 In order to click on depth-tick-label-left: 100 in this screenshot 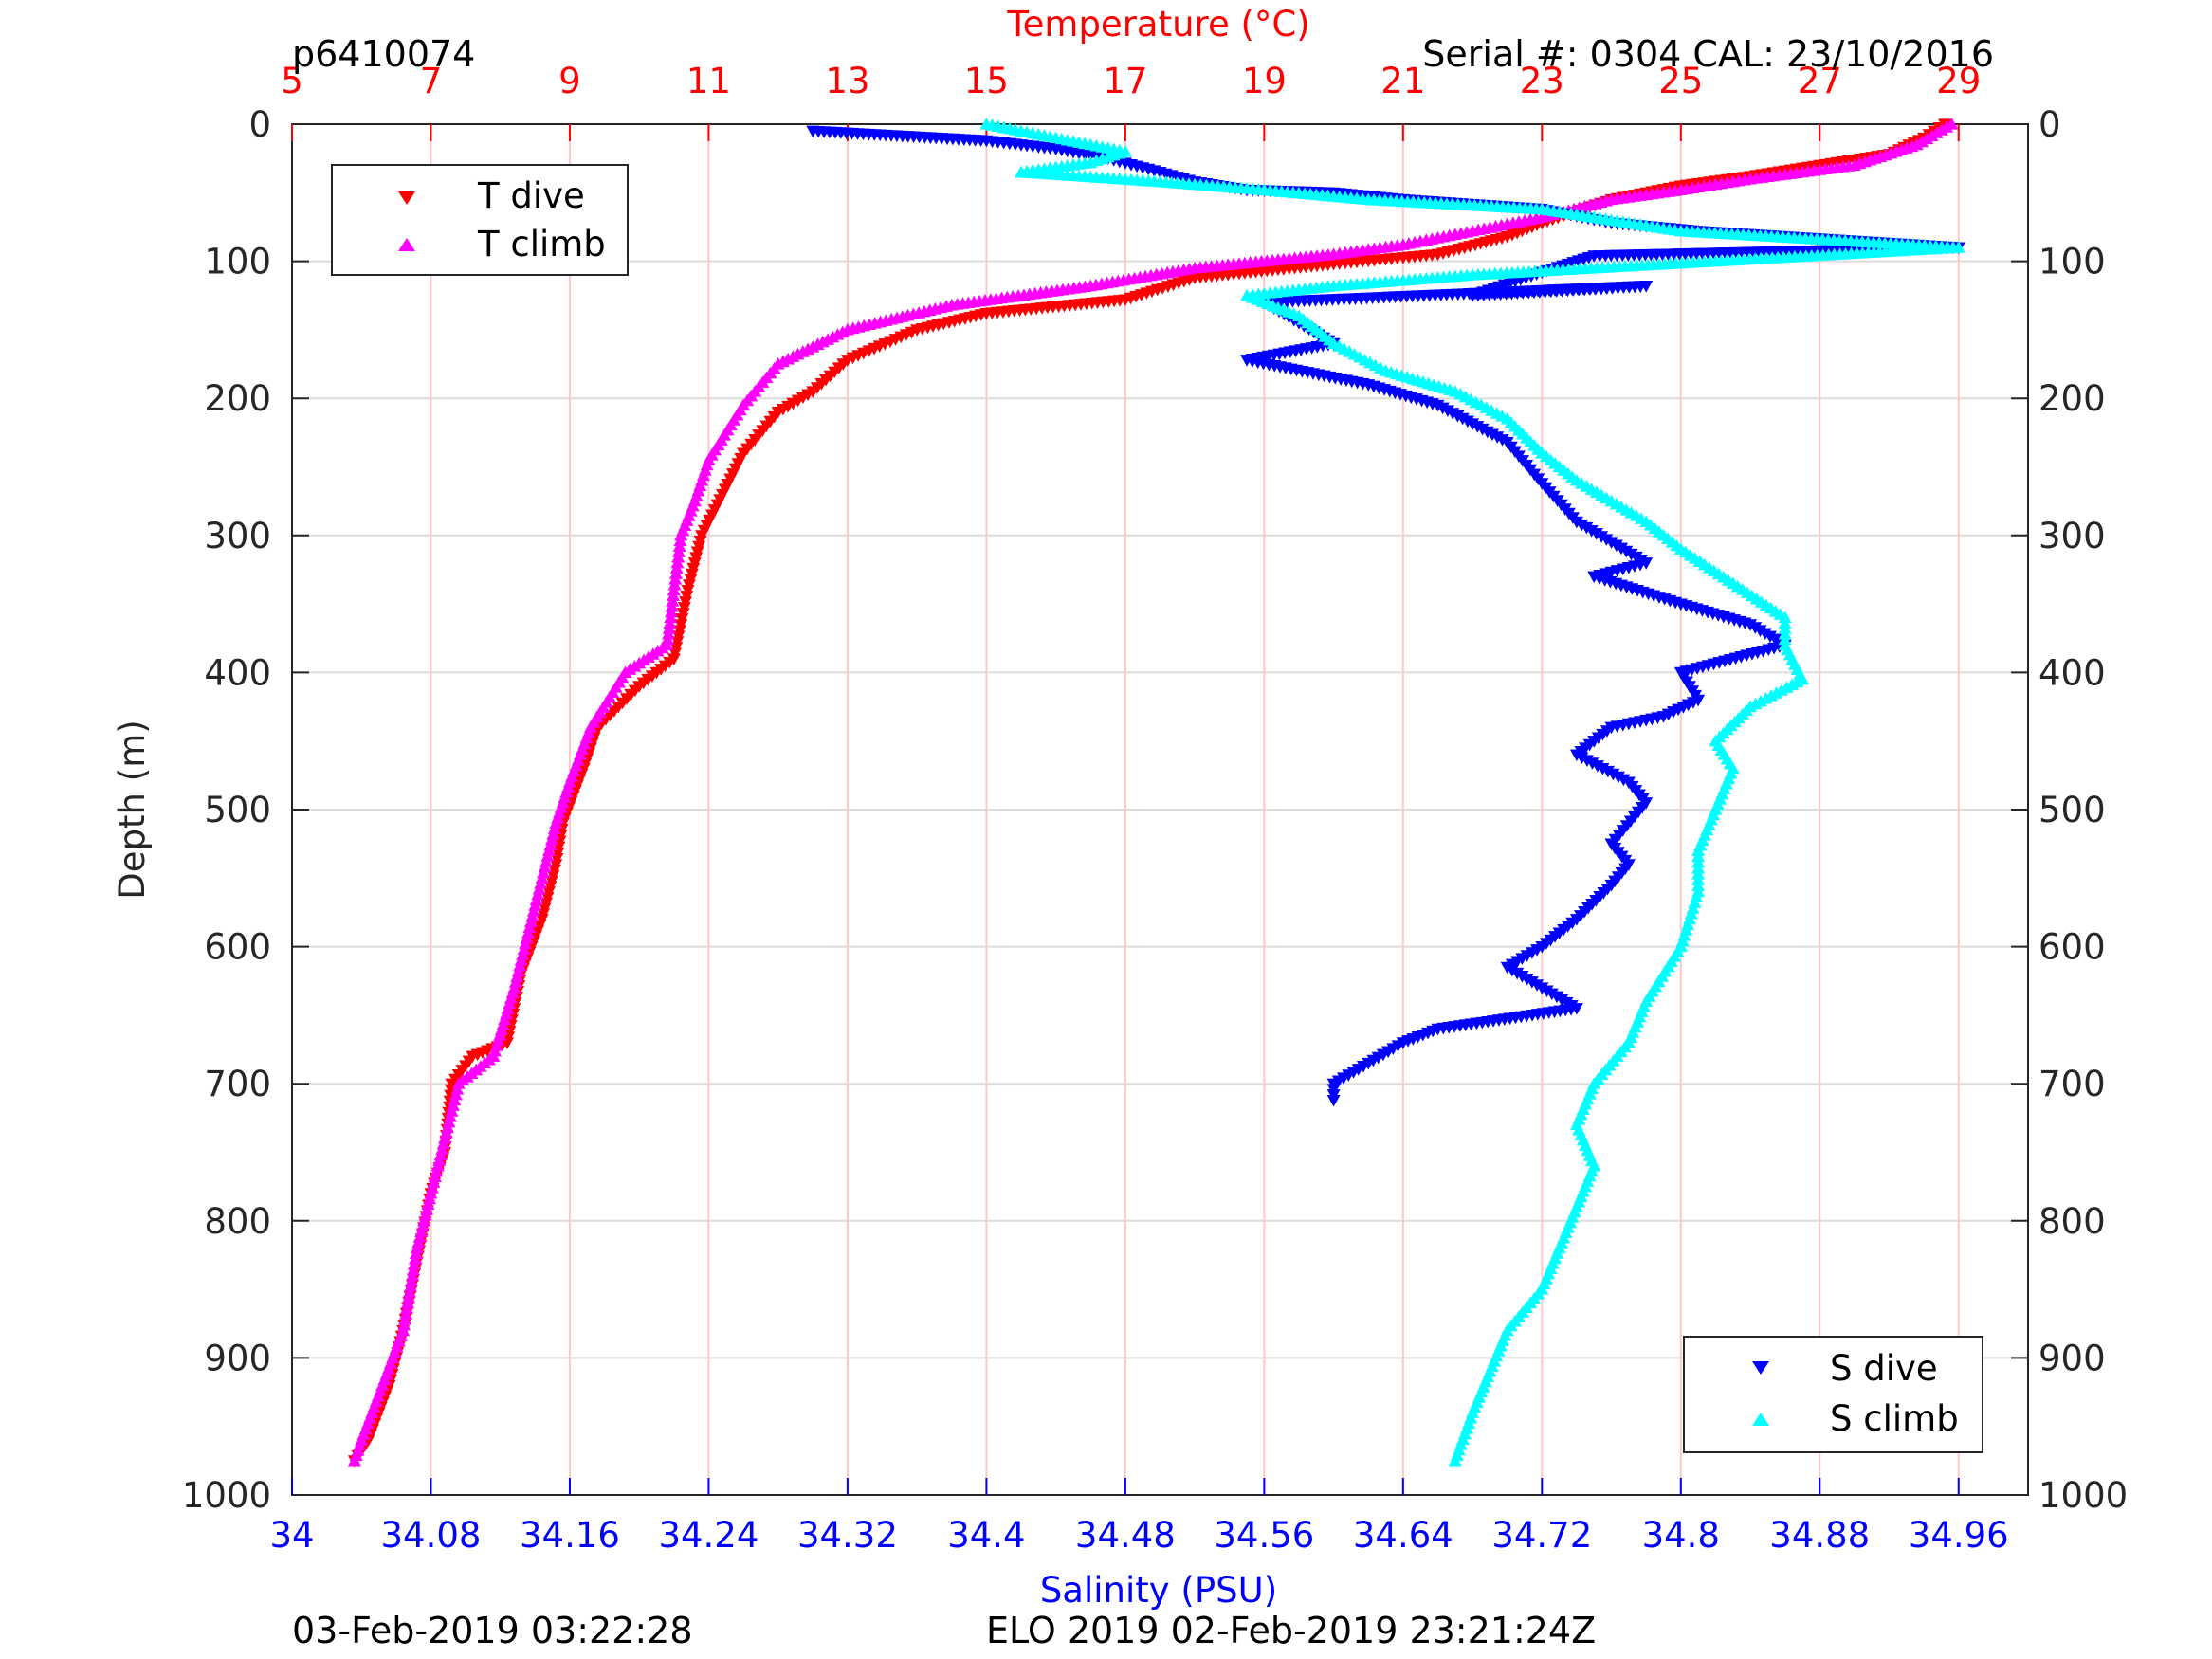, I will do `click(237, 262)`.